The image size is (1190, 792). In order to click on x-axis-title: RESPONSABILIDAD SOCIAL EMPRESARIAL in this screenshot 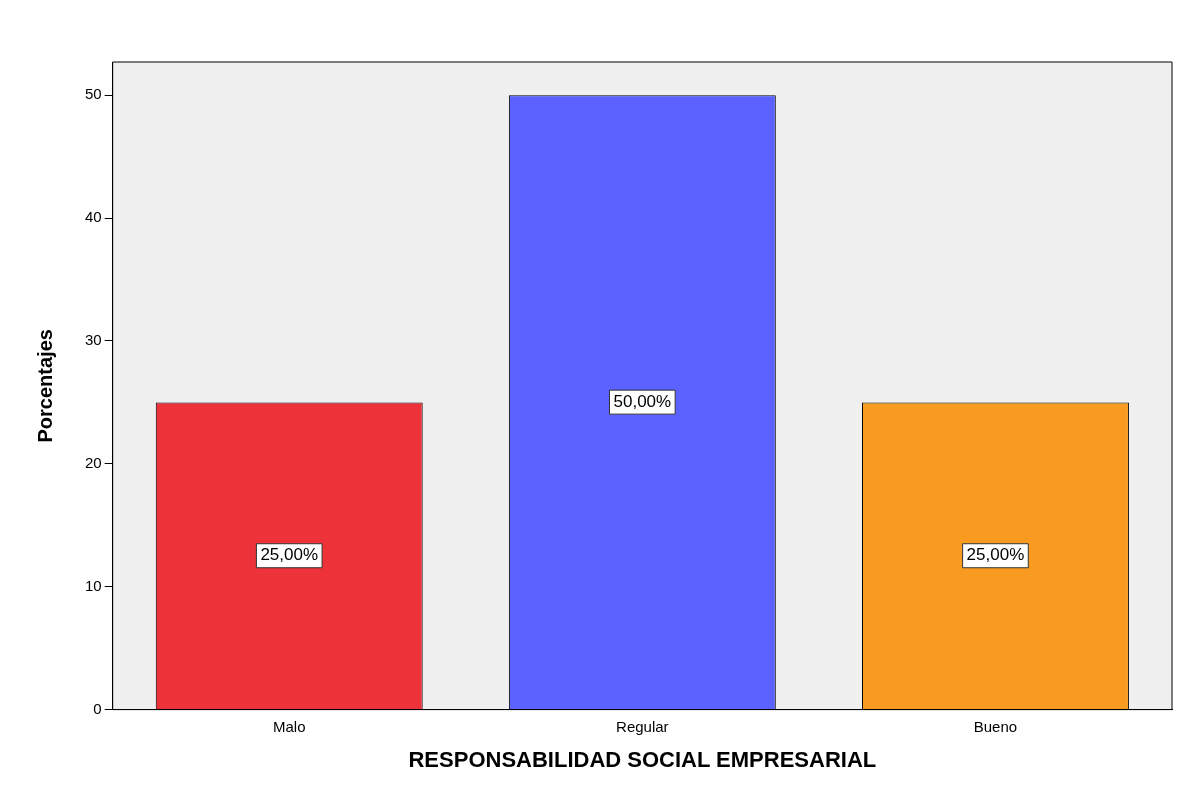, I will do `click(642, 759)`.